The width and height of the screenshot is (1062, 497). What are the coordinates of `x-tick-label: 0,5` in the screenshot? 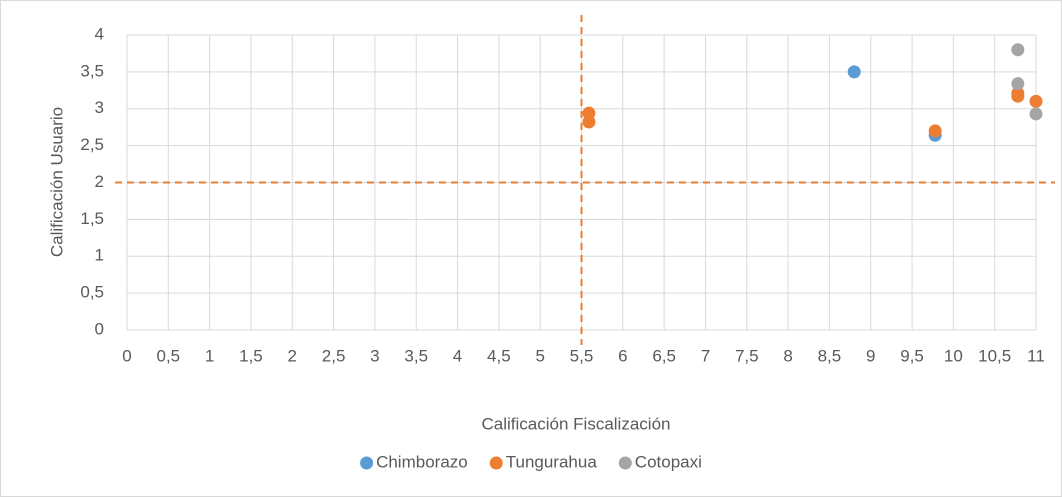 It's located at (168, 355).